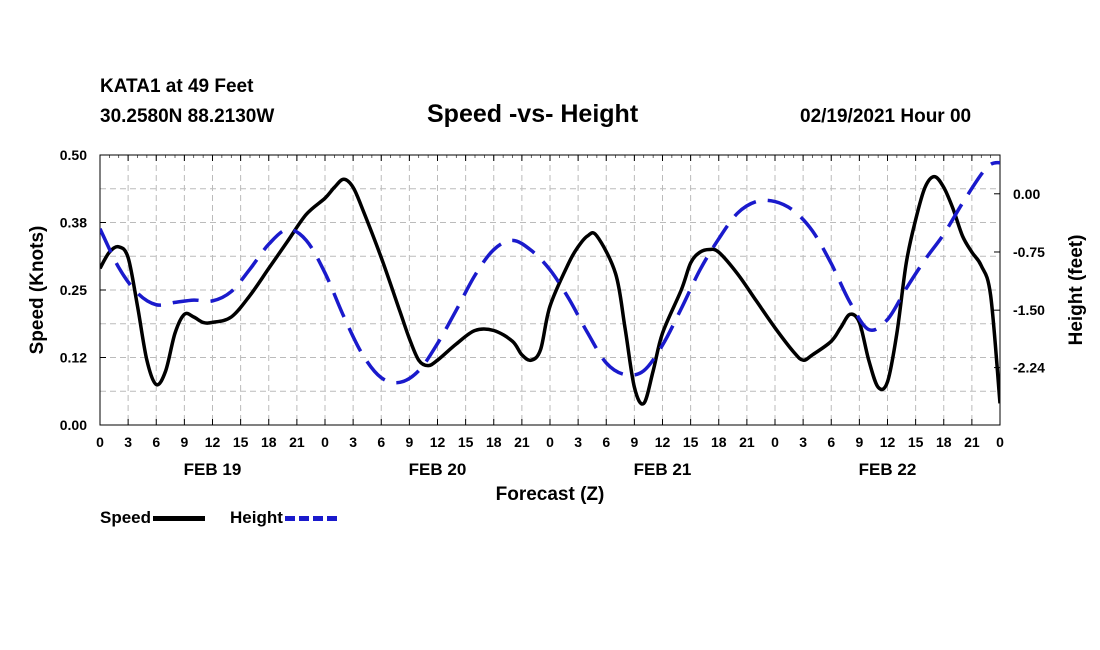 The height and width of the screenshot is (650, 1100). What do you see at coordinates (1026, 194) in the screenshot?
I see `y-right-tick-label: 0.00` at bounding box center [1026, 194].